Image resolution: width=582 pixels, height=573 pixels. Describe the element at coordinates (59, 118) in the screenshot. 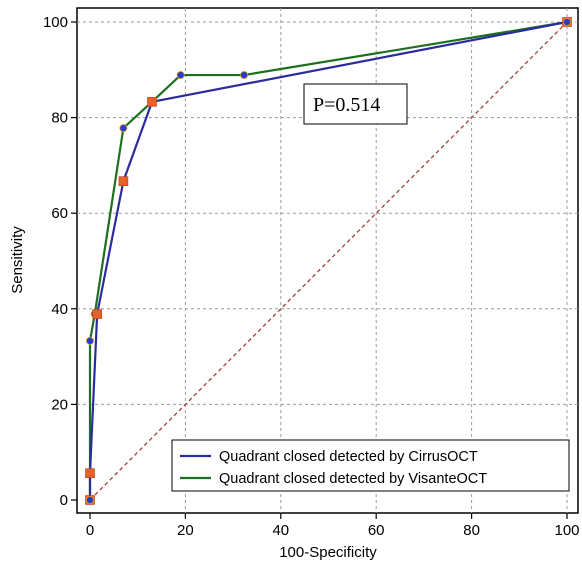

I see `y-tick-label: 80` at that location.